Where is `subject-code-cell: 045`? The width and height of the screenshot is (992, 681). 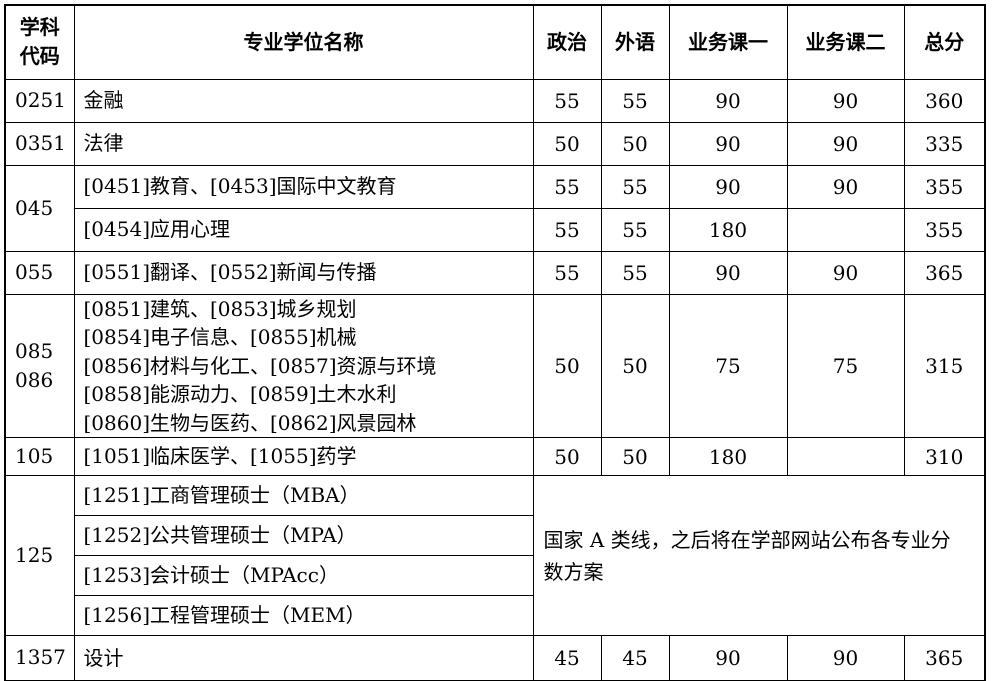 subject-code-cell: 045 is located at coordinates (39, 208).